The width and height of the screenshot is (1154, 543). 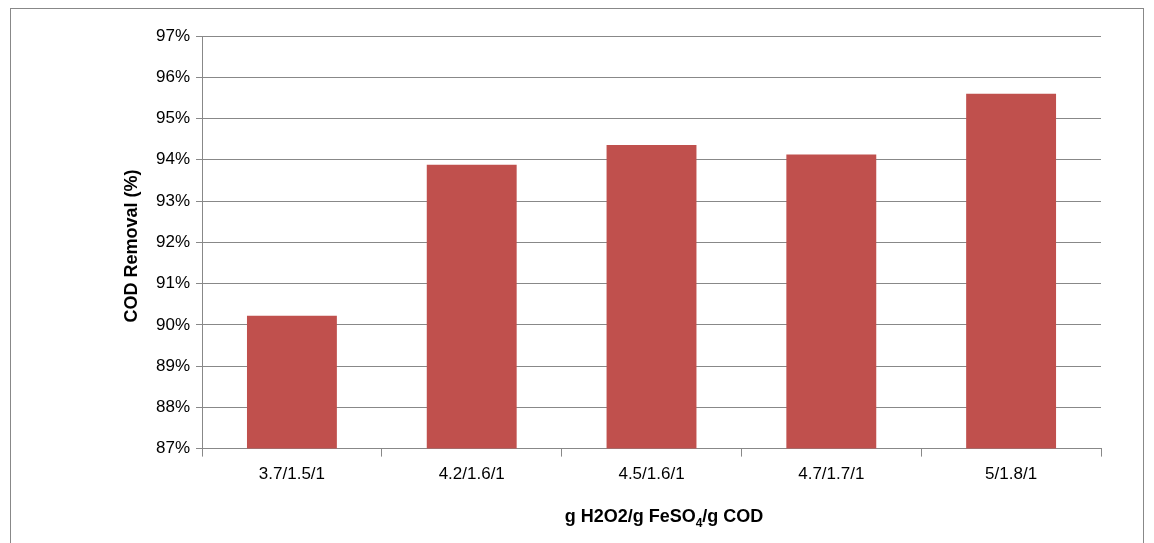 I want to click on y-tick-label: 97%, so click(x=173, y=35).